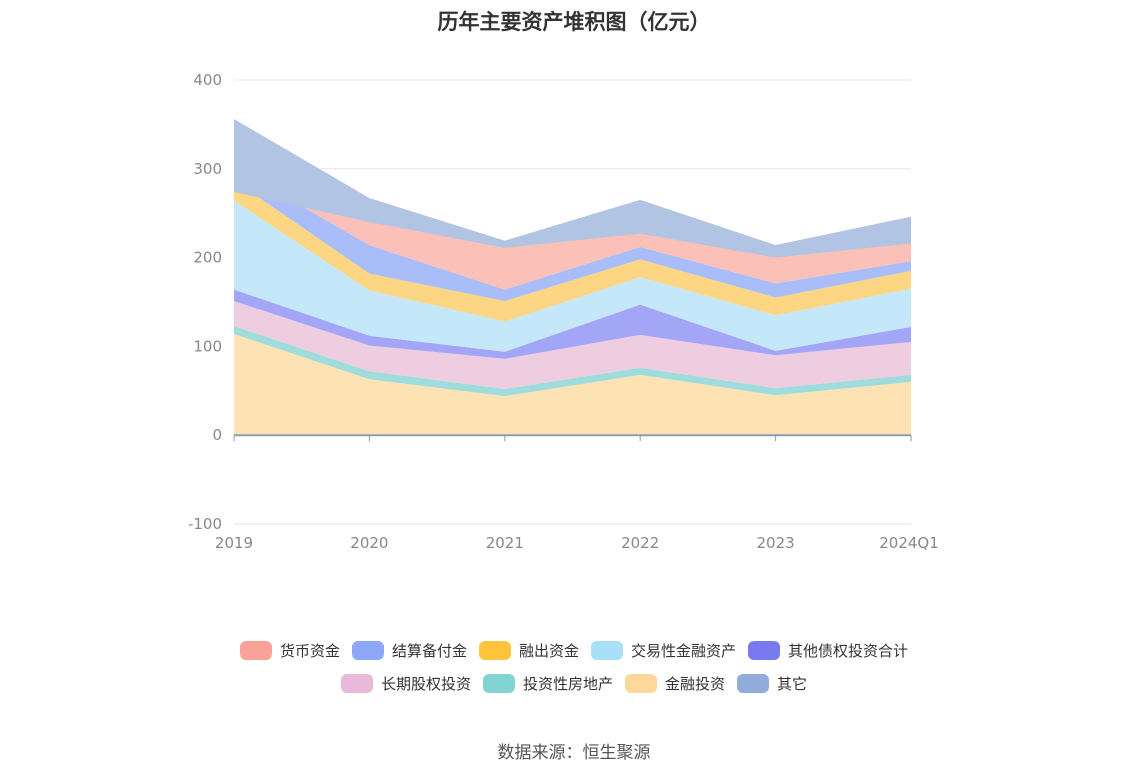 The width and height of the screenshot is (1148, 776). I want to click on legend-item: 投资性房地产, so click(547, 683).